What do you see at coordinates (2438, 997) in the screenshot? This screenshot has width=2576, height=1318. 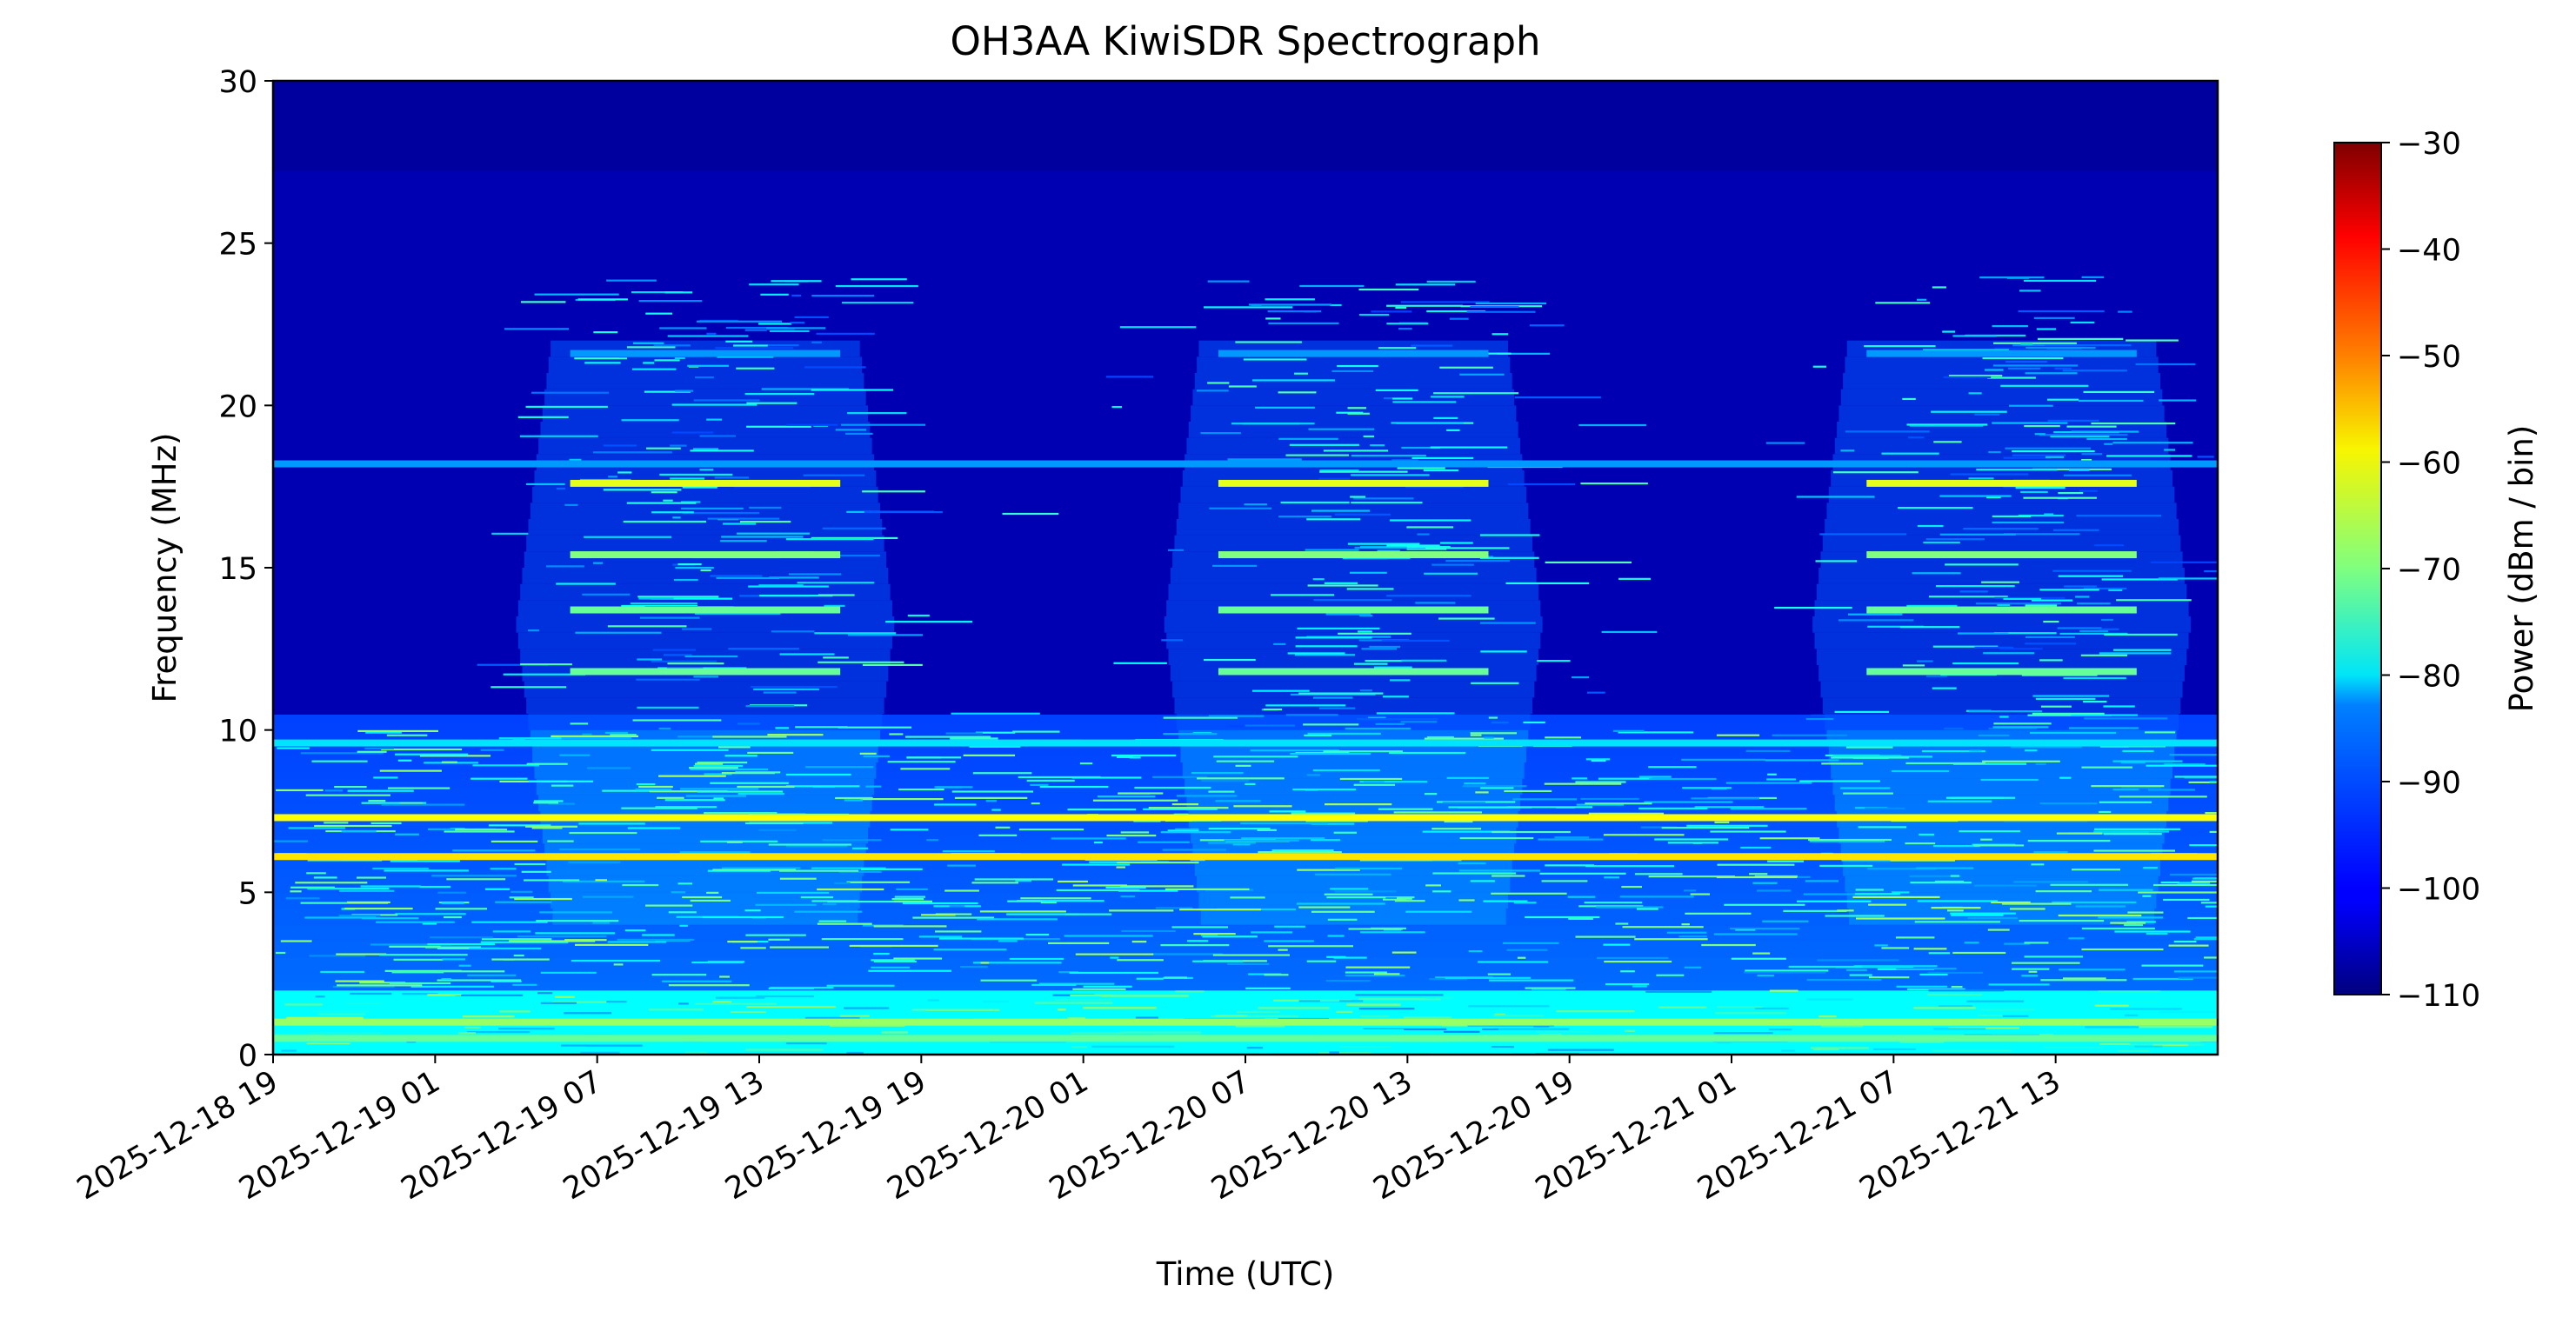 I see `colorbar-tick-label: −110` at bounding box center [2438, 997].